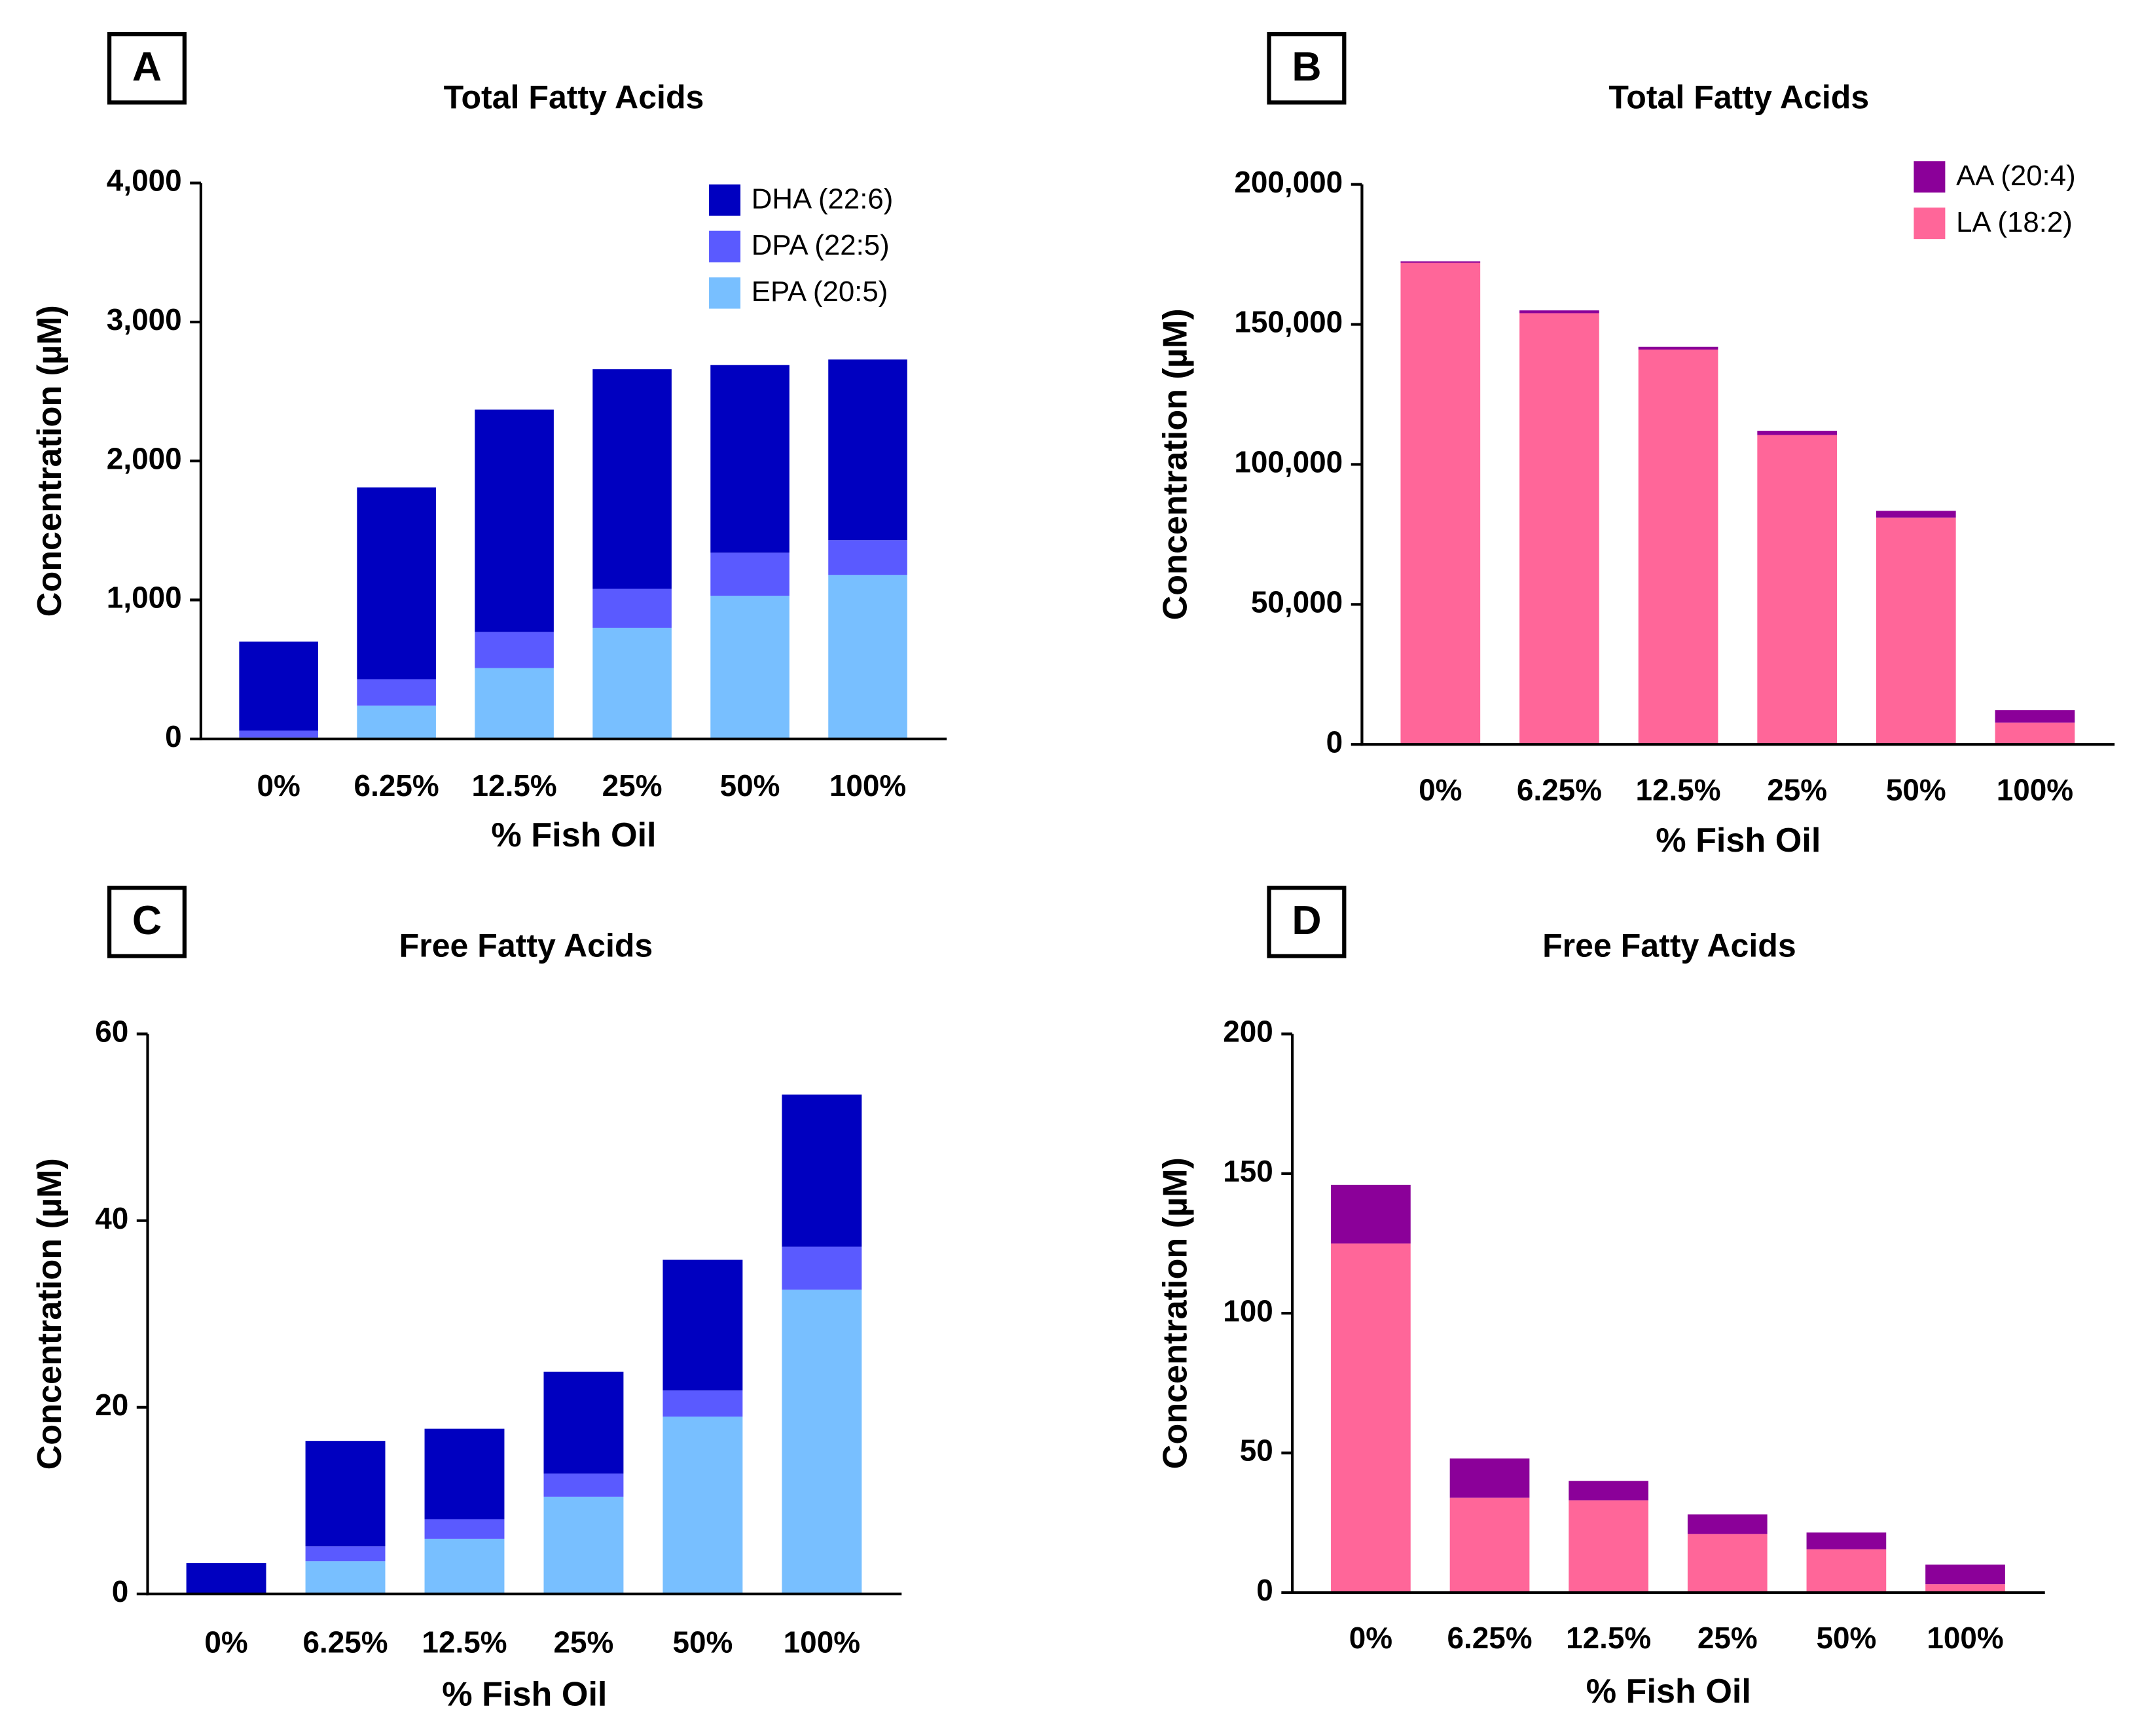 The height and width of the screenshot is (1736, 2142). I want to click on y-tick-label: 60, so click(111, 1032).